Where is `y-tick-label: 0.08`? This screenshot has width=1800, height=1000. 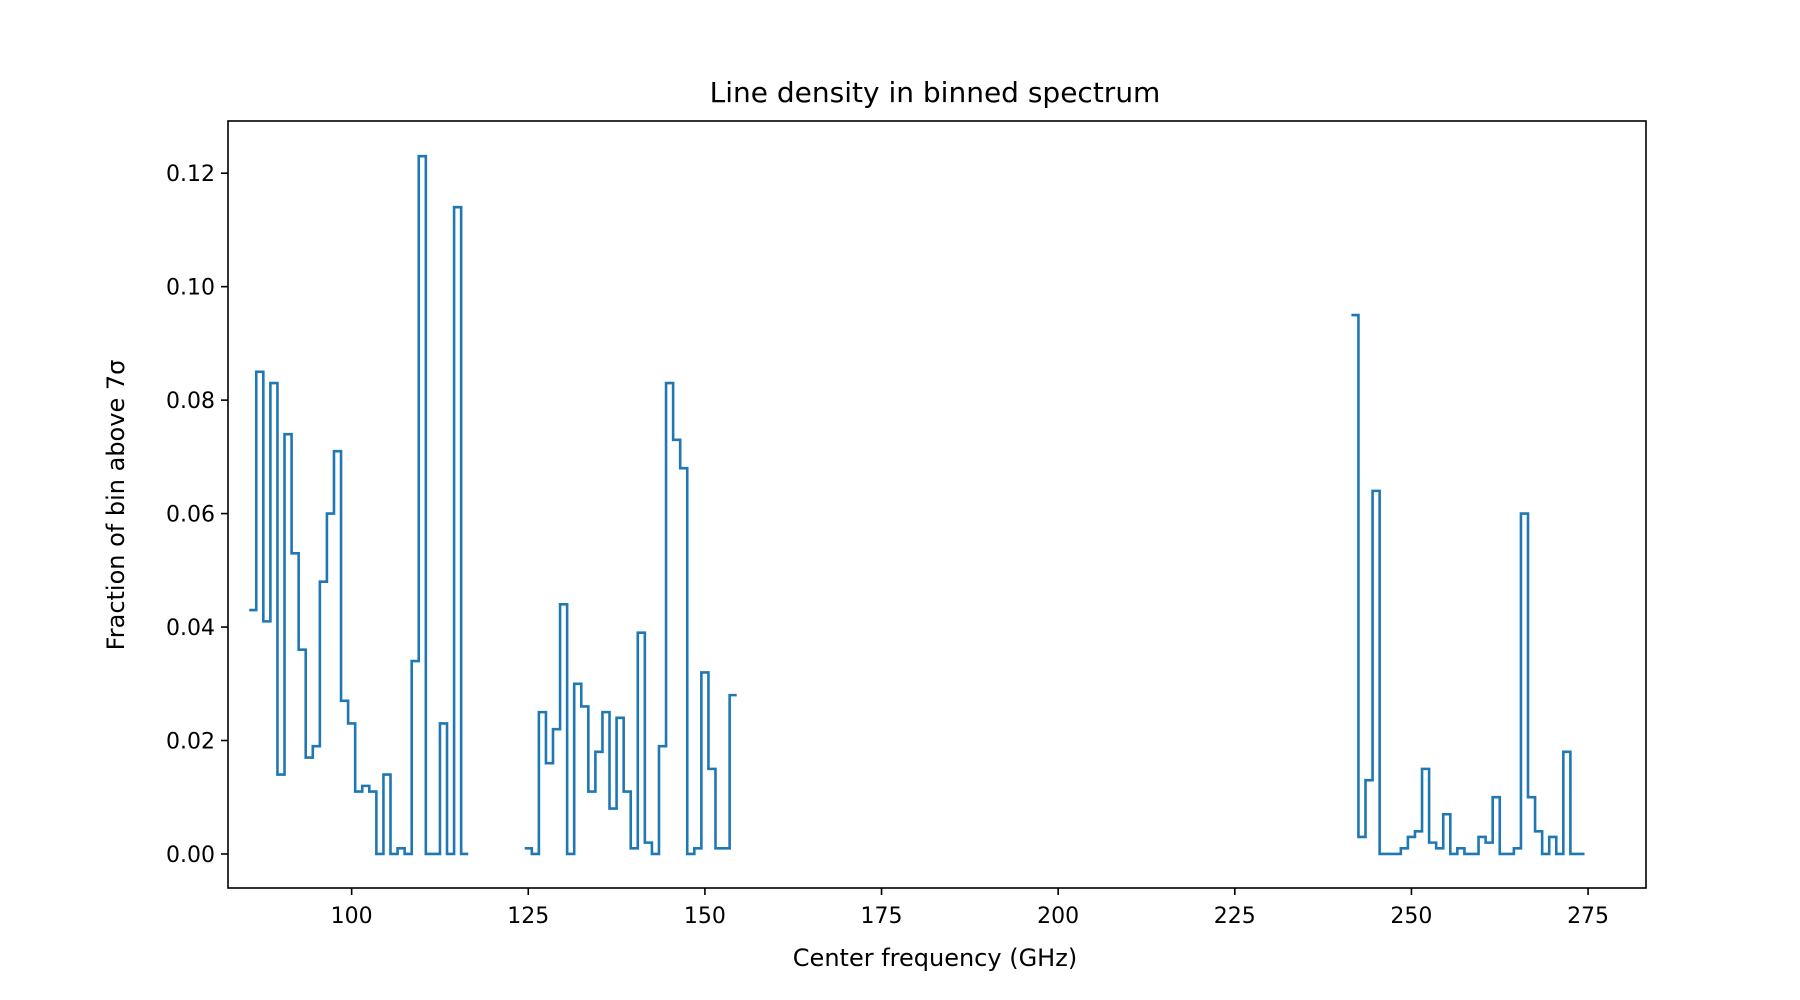 y-tick-label: 0.08 is located at coordinates (190, 401).